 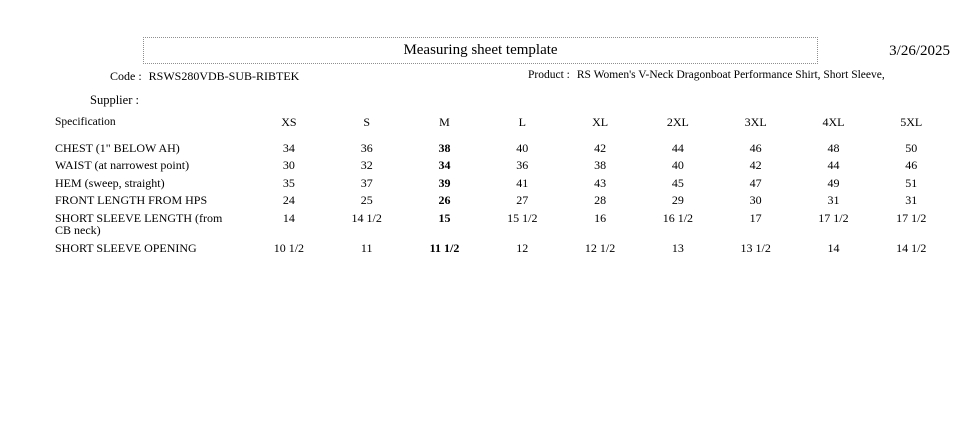 I want to click on column-header-size-l: L, so click(x=522, y=122).